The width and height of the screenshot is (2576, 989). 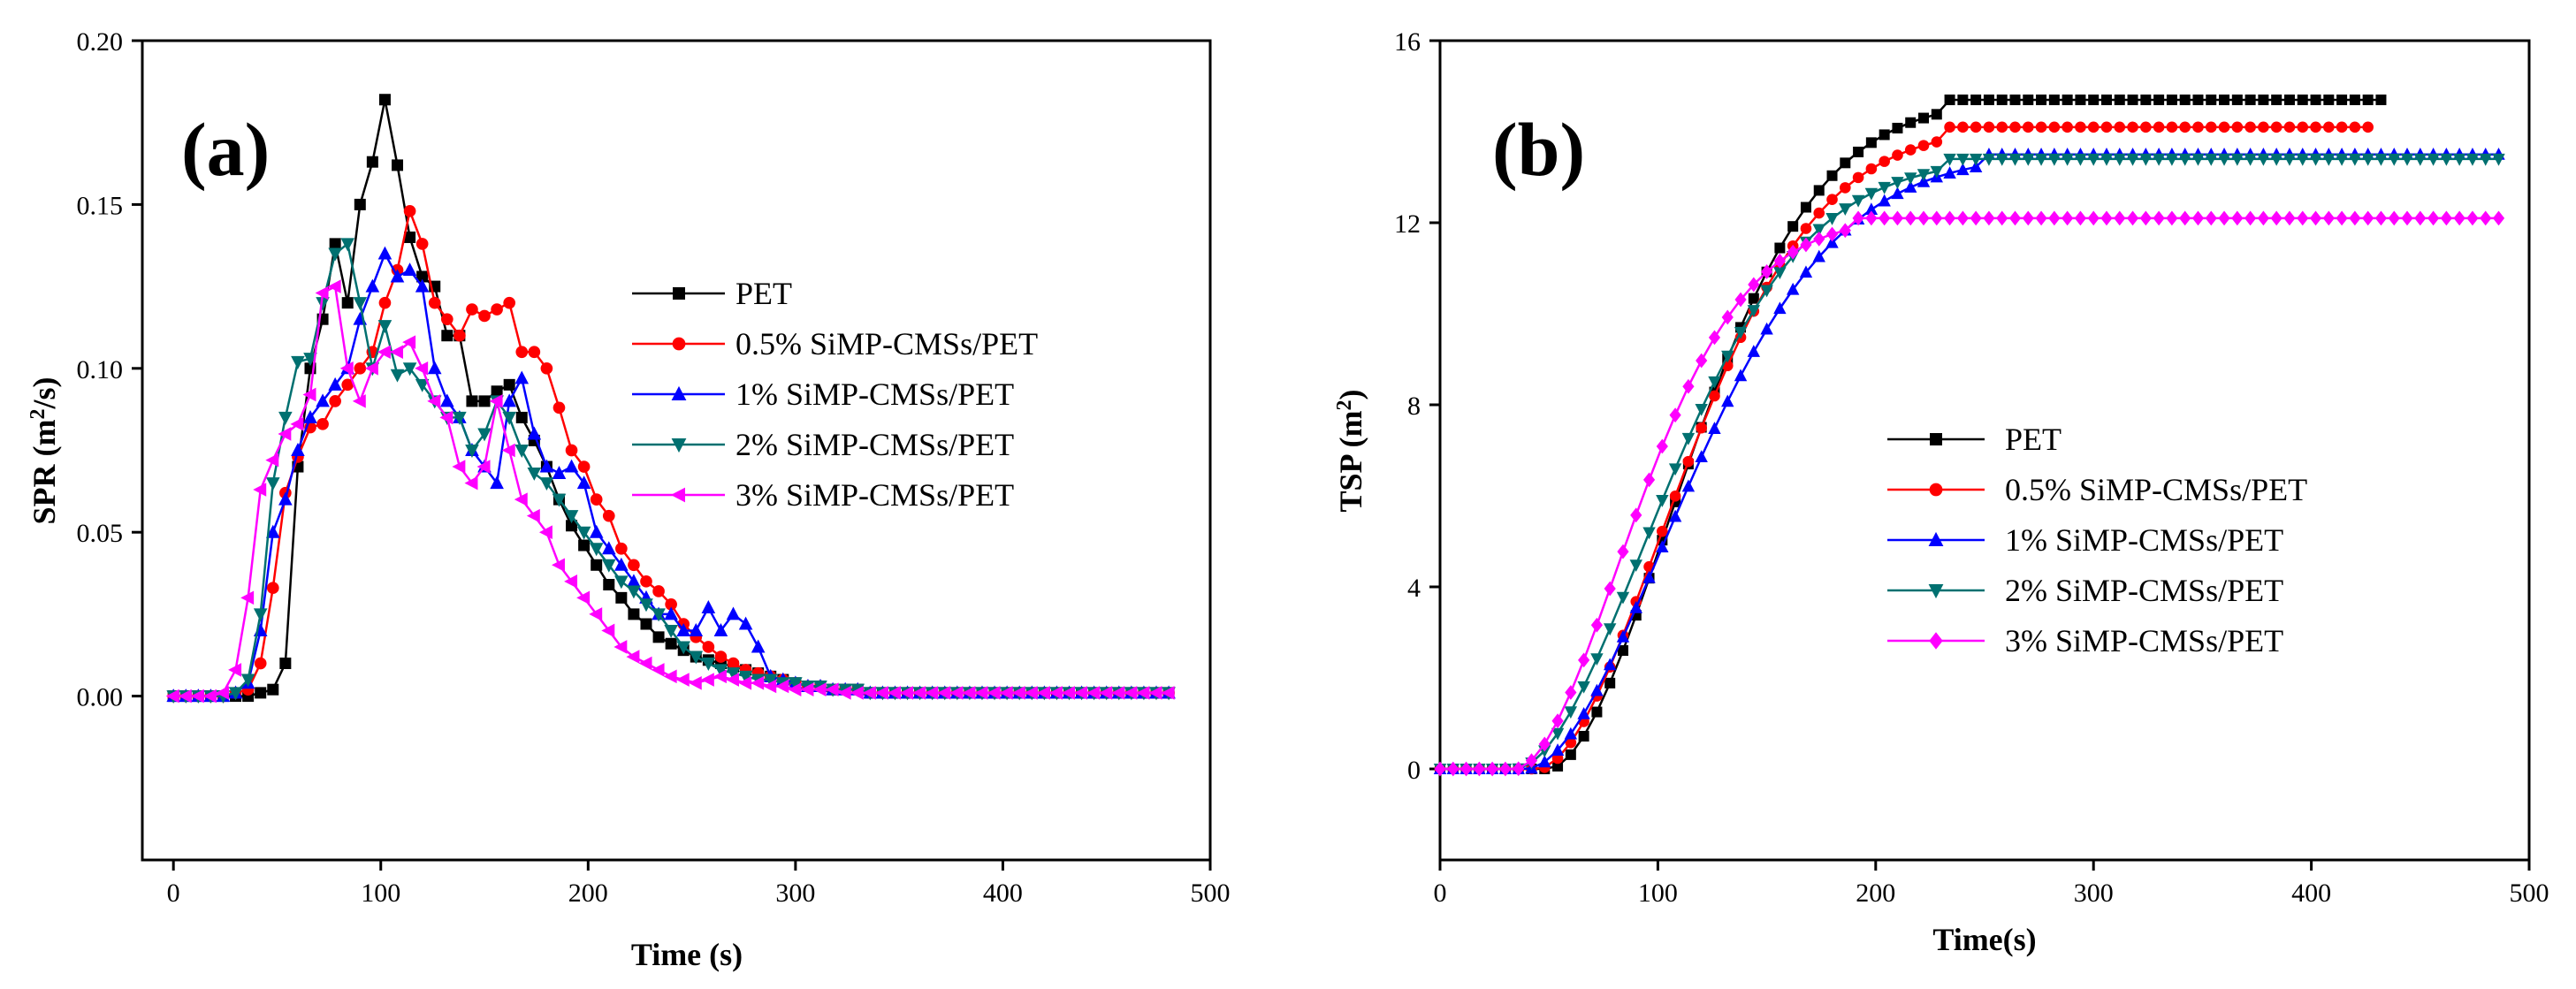 What do you see at coordinates (679, 446) in the screenshot?
I see `legend-marker` at bounding box center [679, 446].